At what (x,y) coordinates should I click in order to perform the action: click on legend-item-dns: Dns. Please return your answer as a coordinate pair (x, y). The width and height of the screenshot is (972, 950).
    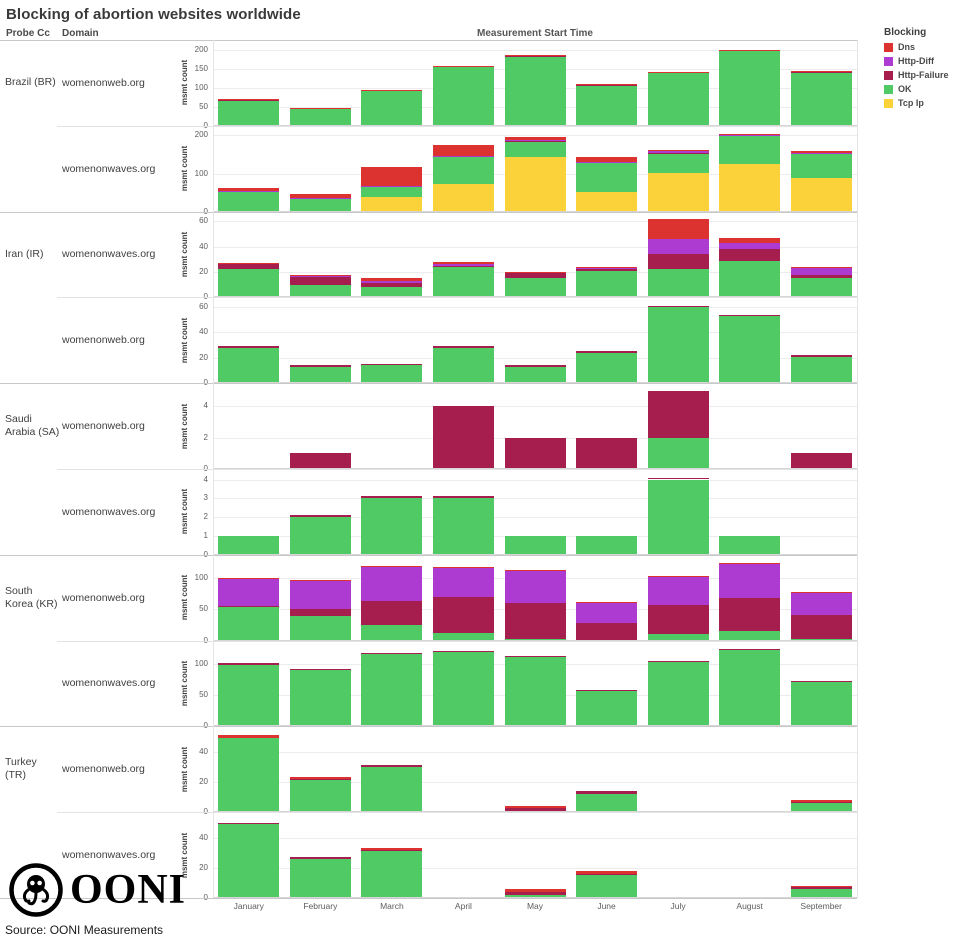
    Looking at the image, I should click on (927, 47).